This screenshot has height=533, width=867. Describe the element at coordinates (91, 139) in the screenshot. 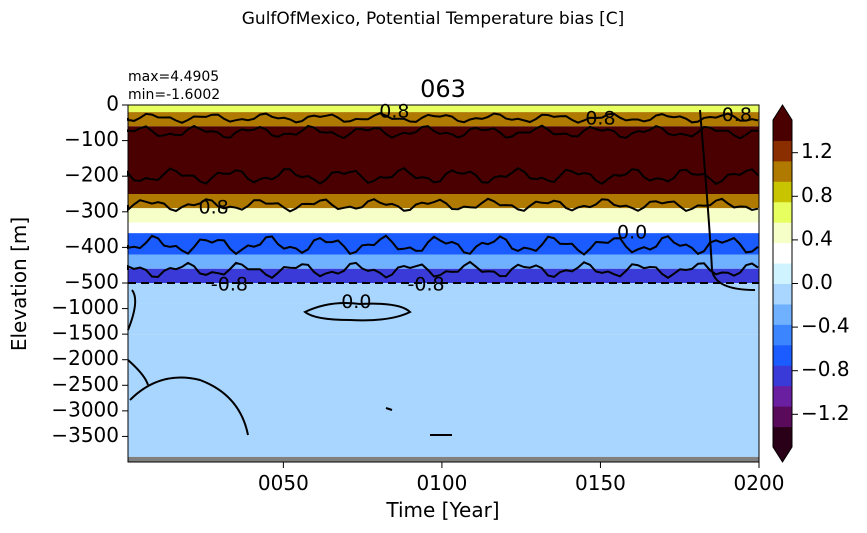

I see `y-tick-label: −100` at that location.